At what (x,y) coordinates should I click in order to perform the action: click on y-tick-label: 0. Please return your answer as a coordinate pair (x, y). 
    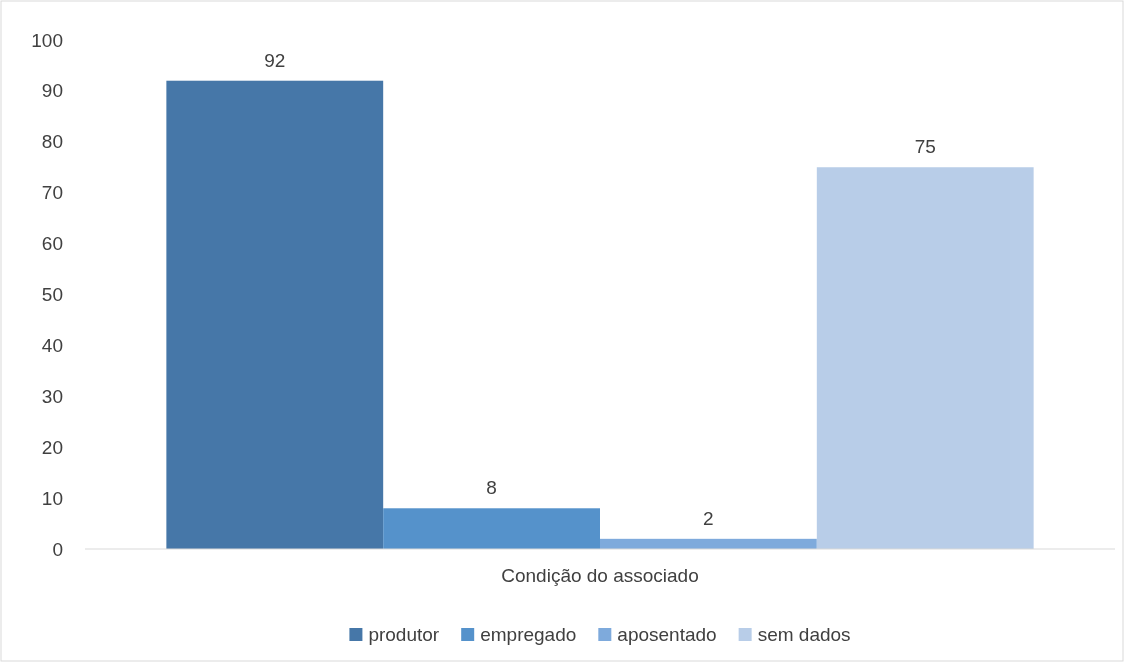
    Looking at the image, I should click on (57, 549).